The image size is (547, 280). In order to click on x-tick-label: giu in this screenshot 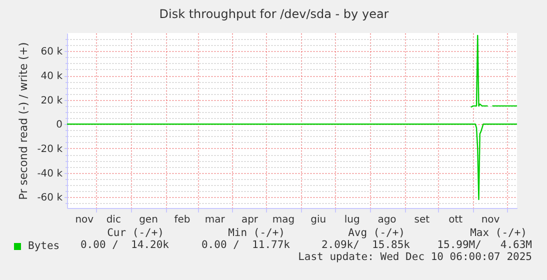, I will do `click(318, 220)`.